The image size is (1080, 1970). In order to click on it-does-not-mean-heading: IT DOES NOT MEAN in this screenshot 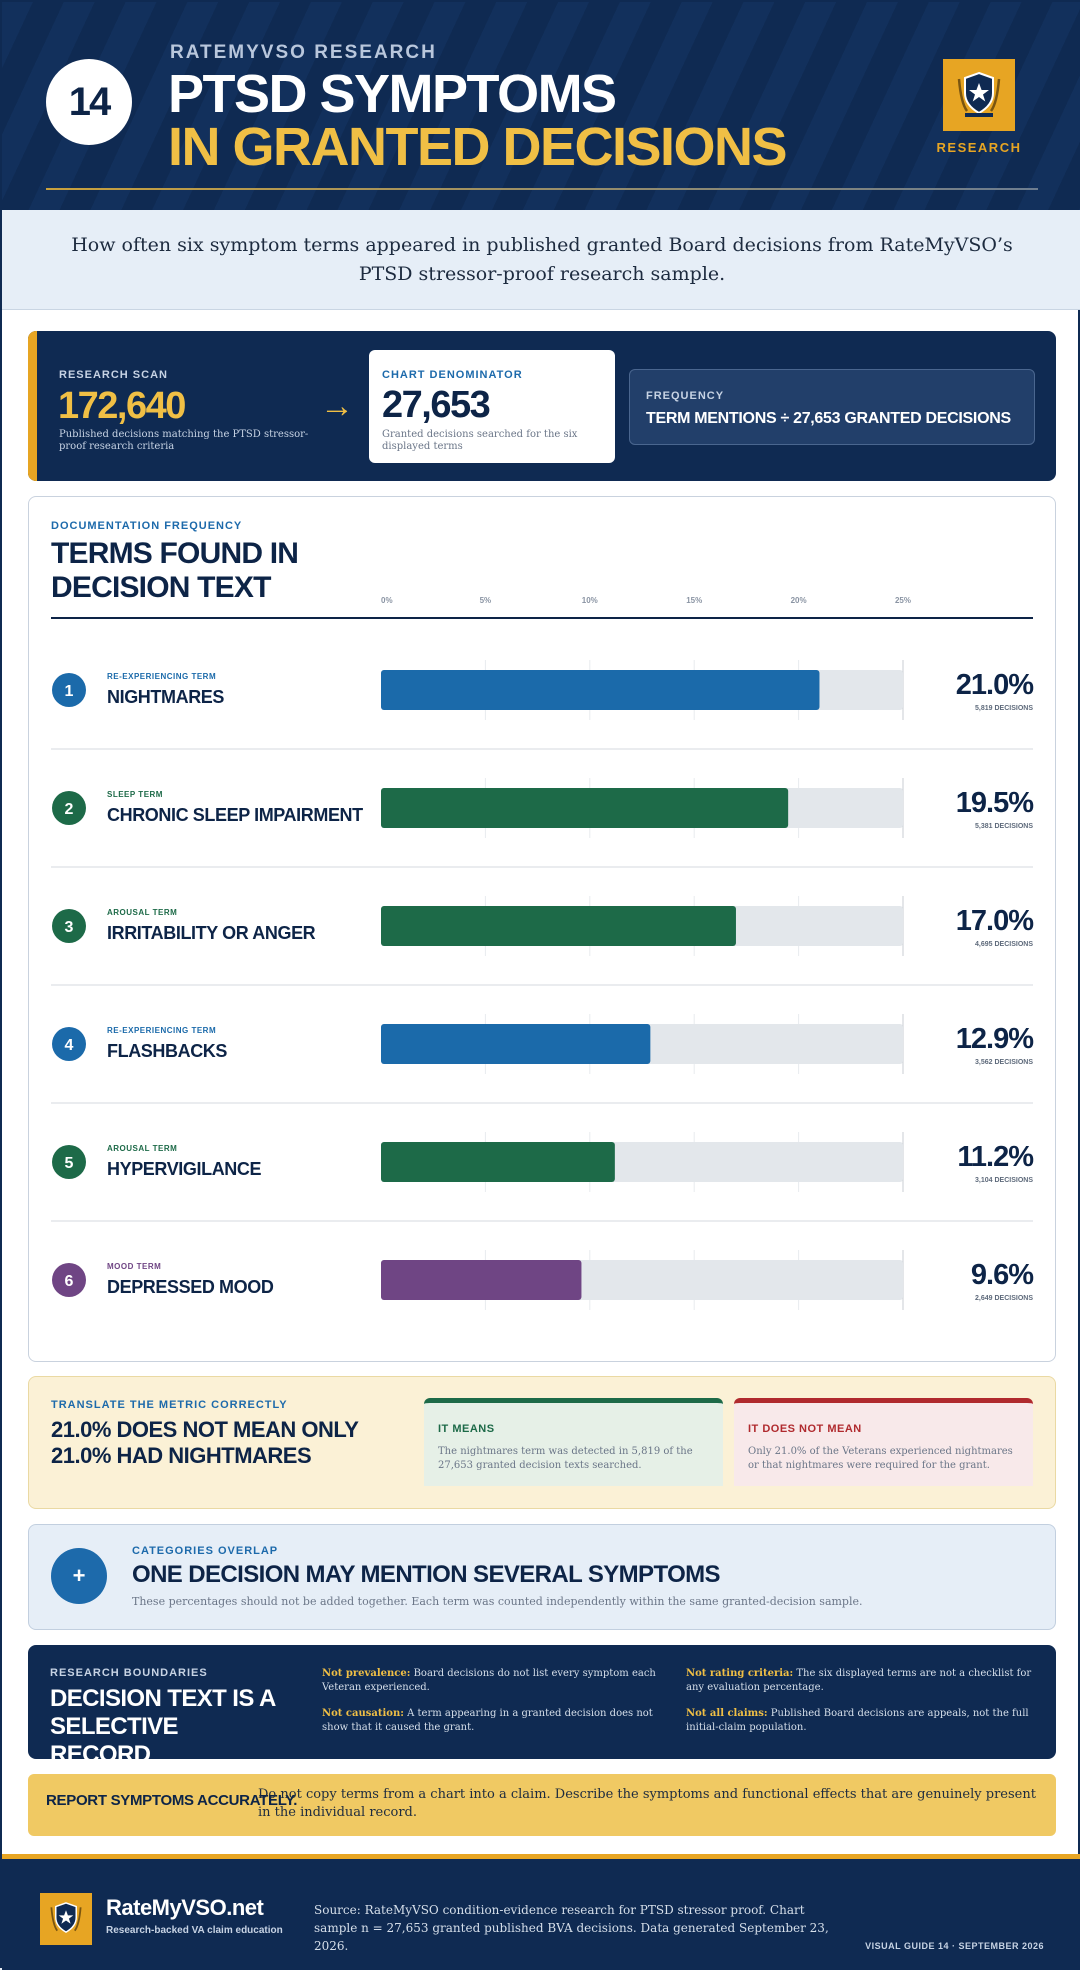, I will do `click(805, 1429)`.